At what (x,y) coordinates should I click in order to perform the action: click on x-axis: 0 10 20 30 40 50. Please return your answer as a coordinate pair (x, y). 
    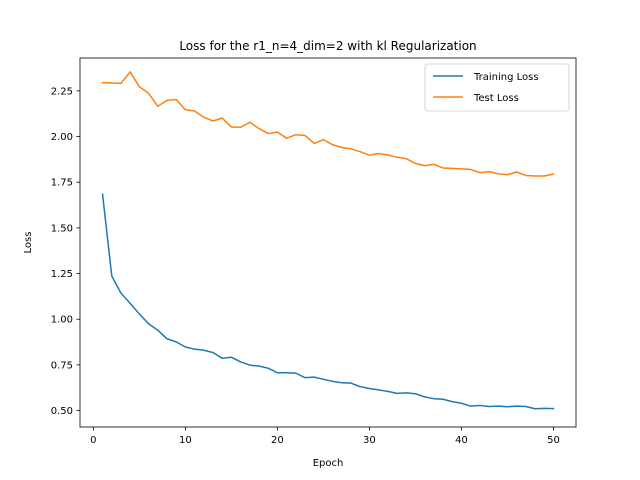
    Looking at the image, I should click on (325, 436).